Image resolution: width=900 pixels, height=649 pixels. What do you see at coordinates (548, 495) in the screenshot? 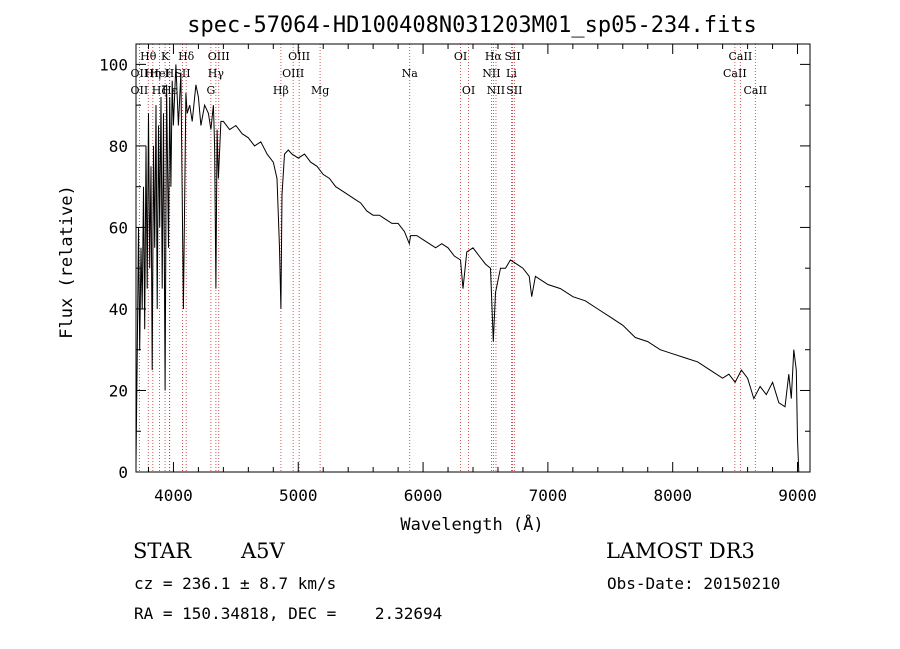
I see `x-tick-label: 7000` at bounding box center [548, 495].